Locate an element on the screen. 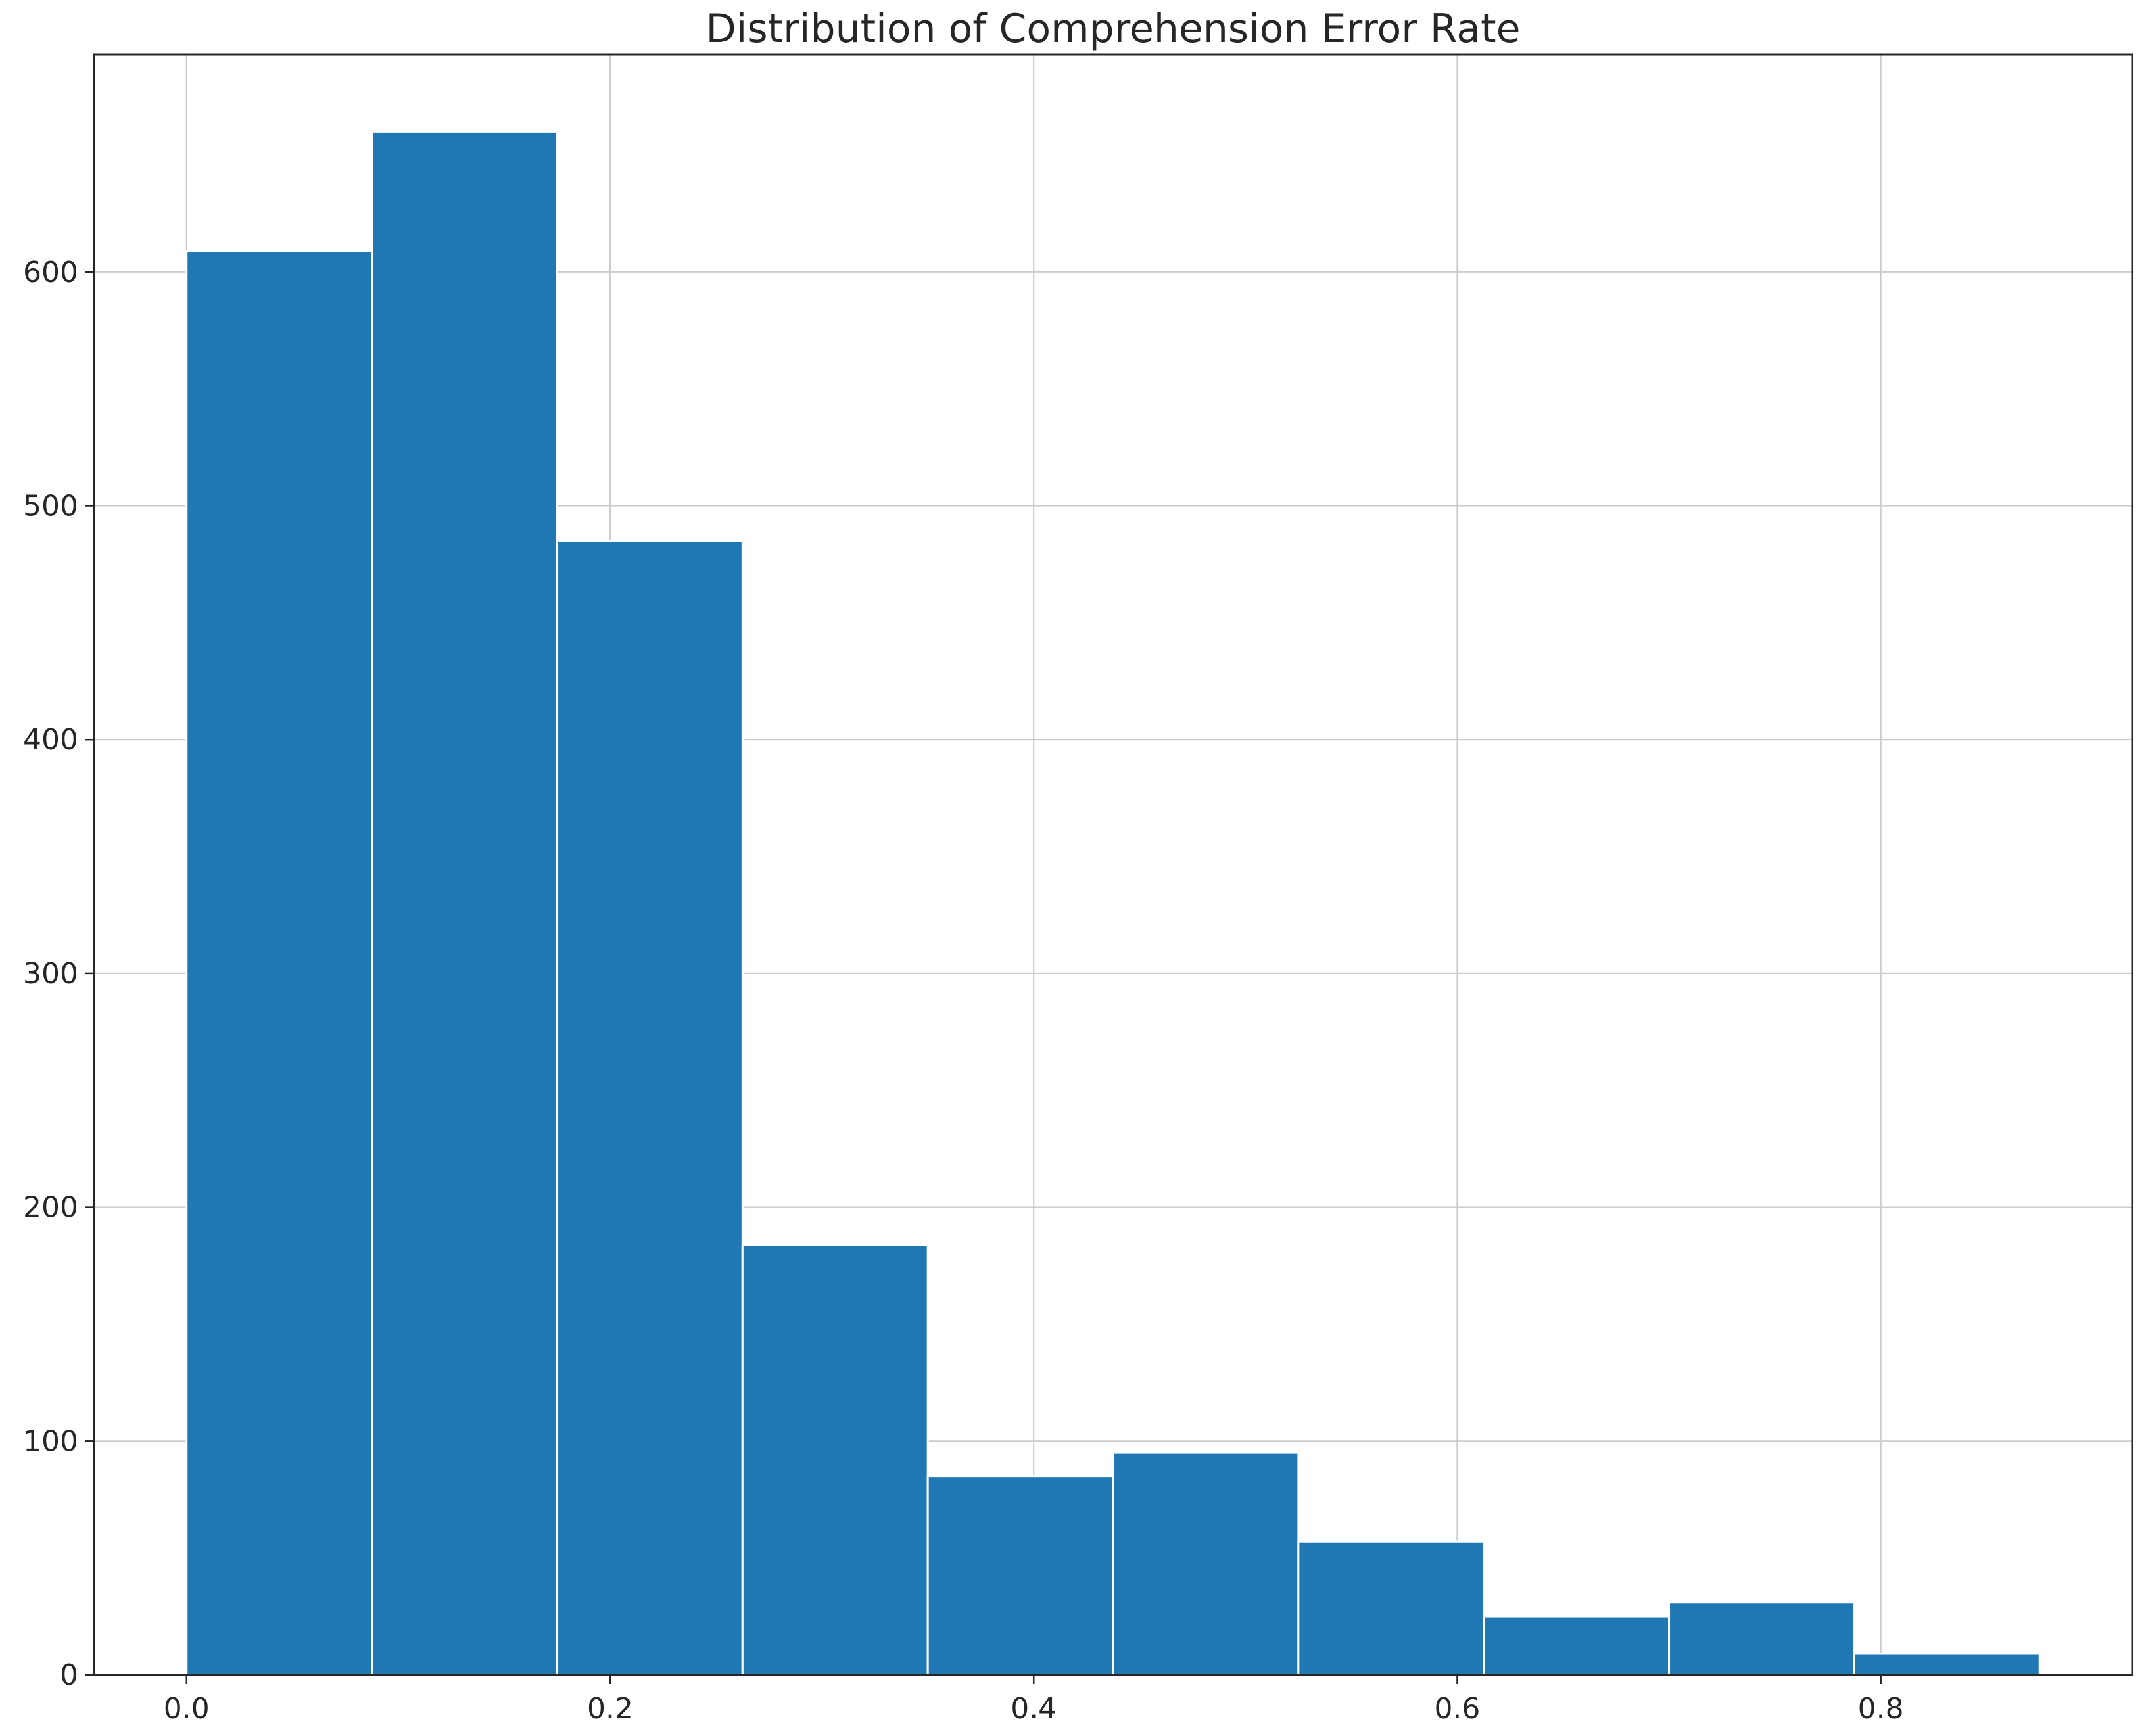 This screenshot has width=2144, height=1736. x-tick-label: 0.2 is located at coordinates (610, 1709).